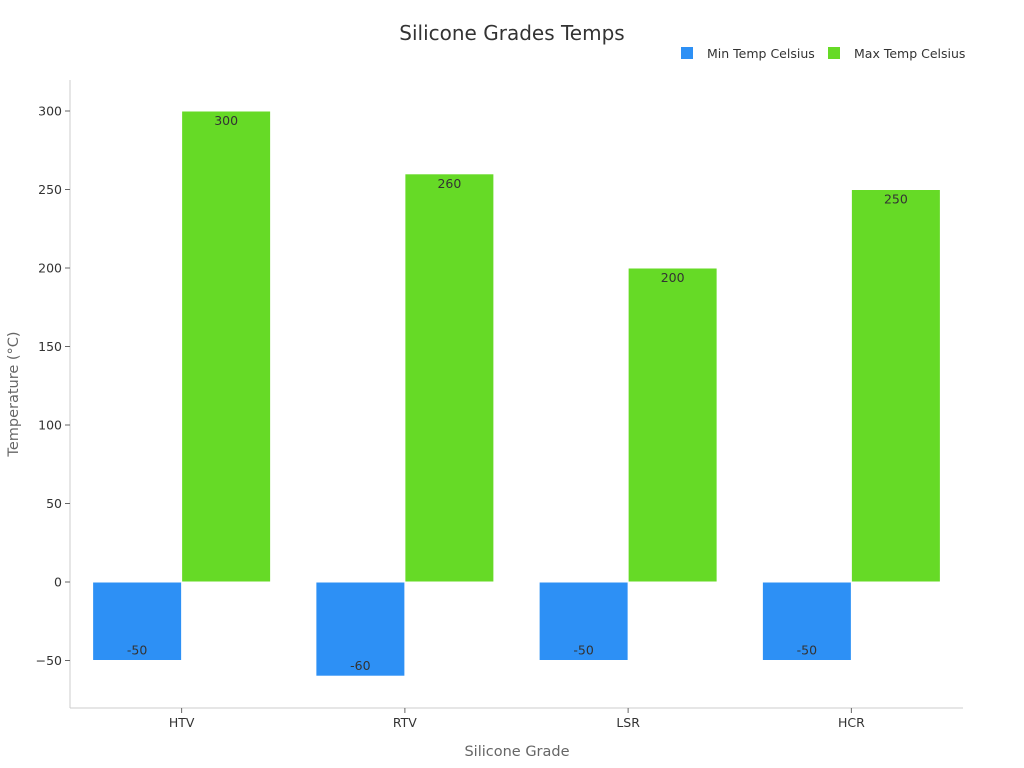 The width and height of the screenshot is (1024, 768). What do you see at coordinates (50, 268) in the screenshot?
I see `y-tick-label: 200` at bounding box center [50, 268].